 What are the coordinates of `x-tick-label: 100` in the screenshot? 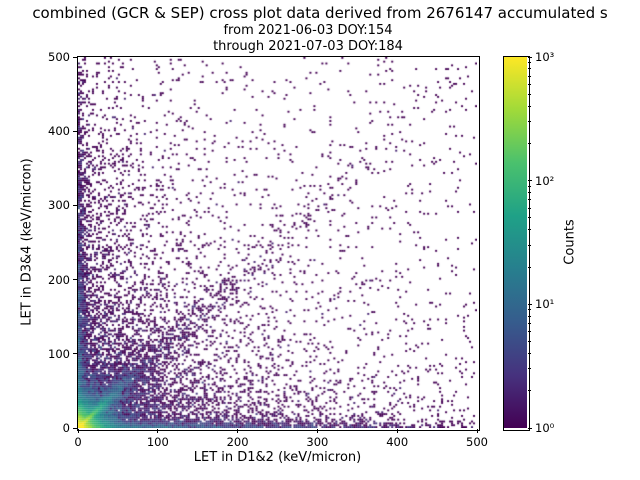 It's located at (157, 442).